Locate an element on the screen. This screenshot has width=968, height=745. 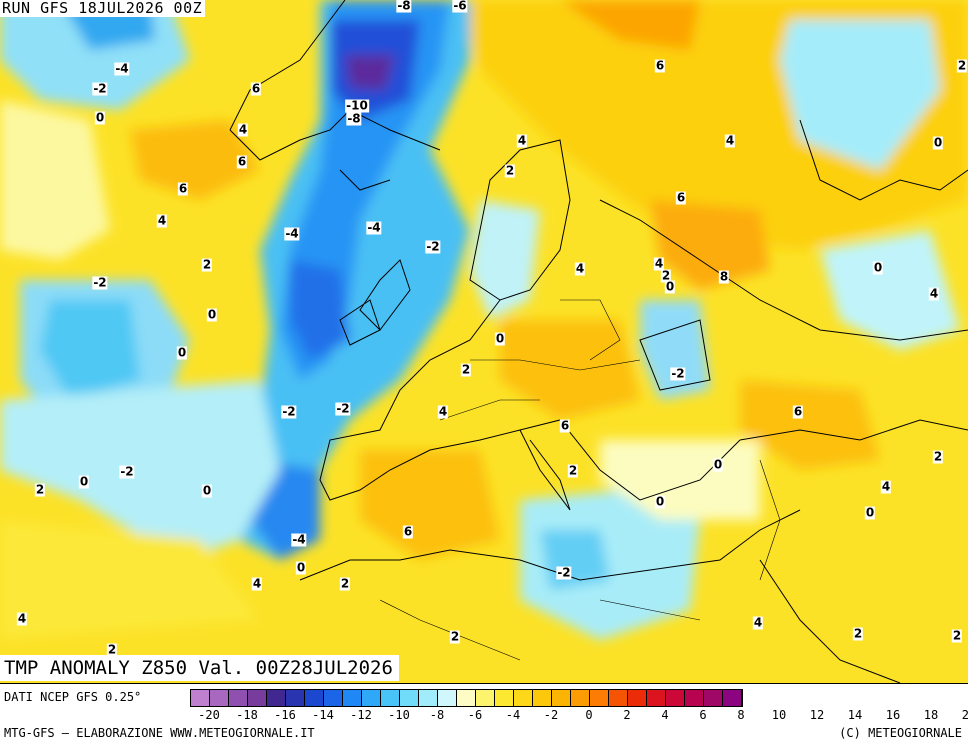
scale-tick-label: -2 is located at coordinates (551, 715).